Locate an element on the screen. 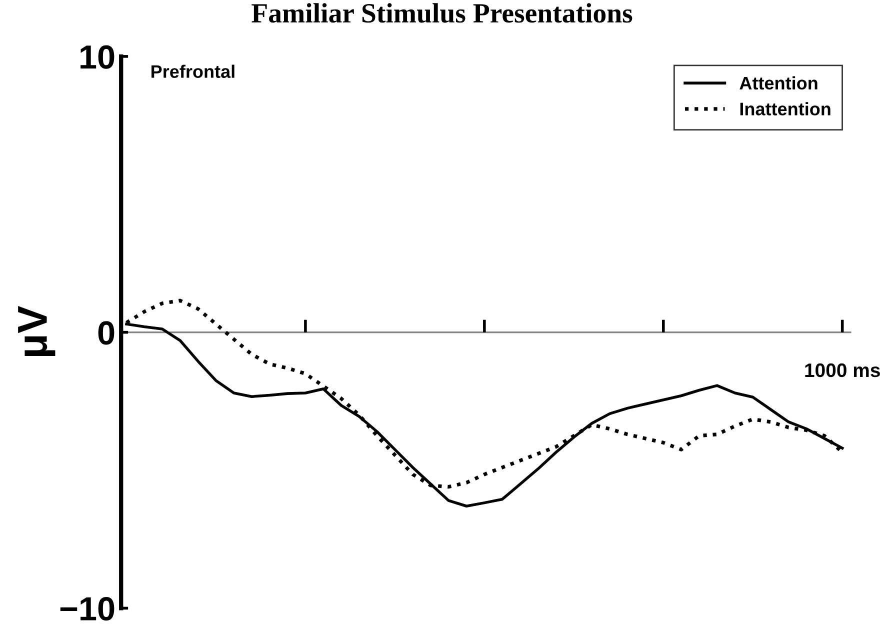 The image size is (884, 627). legend-label: Attention is located at coordinates (779, 83).